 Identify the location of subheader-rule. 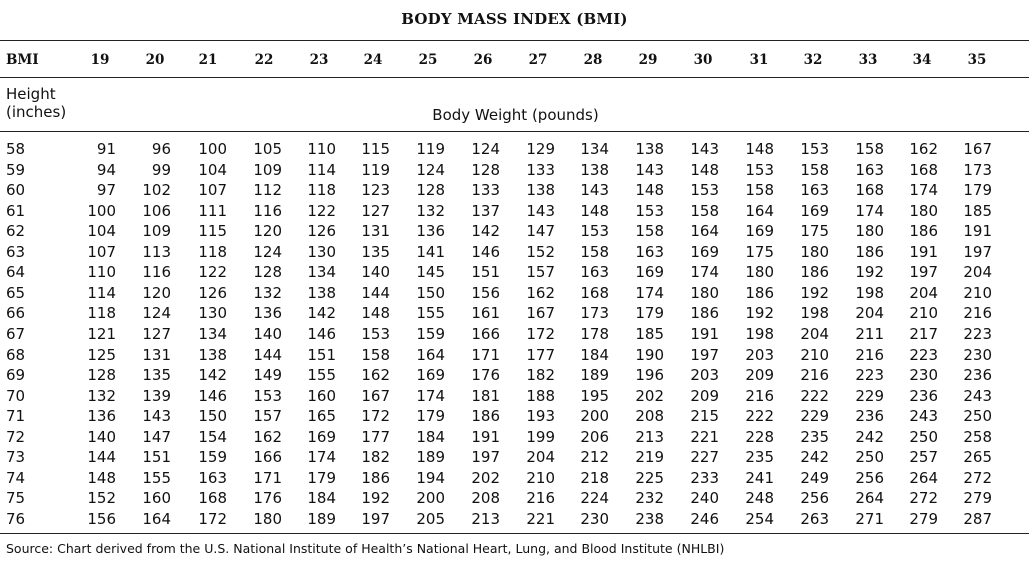
(514, 131).